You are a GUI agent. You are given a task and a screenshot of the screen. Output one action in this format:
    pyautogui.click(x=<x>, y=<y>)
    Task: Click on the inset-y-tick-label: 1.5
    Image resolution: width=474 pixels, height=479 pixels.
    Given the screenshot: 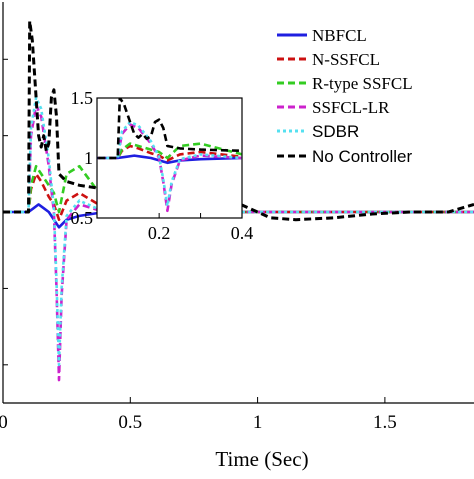 What is the action you would take?
    pyautogui.click(x=82, y=98)
    